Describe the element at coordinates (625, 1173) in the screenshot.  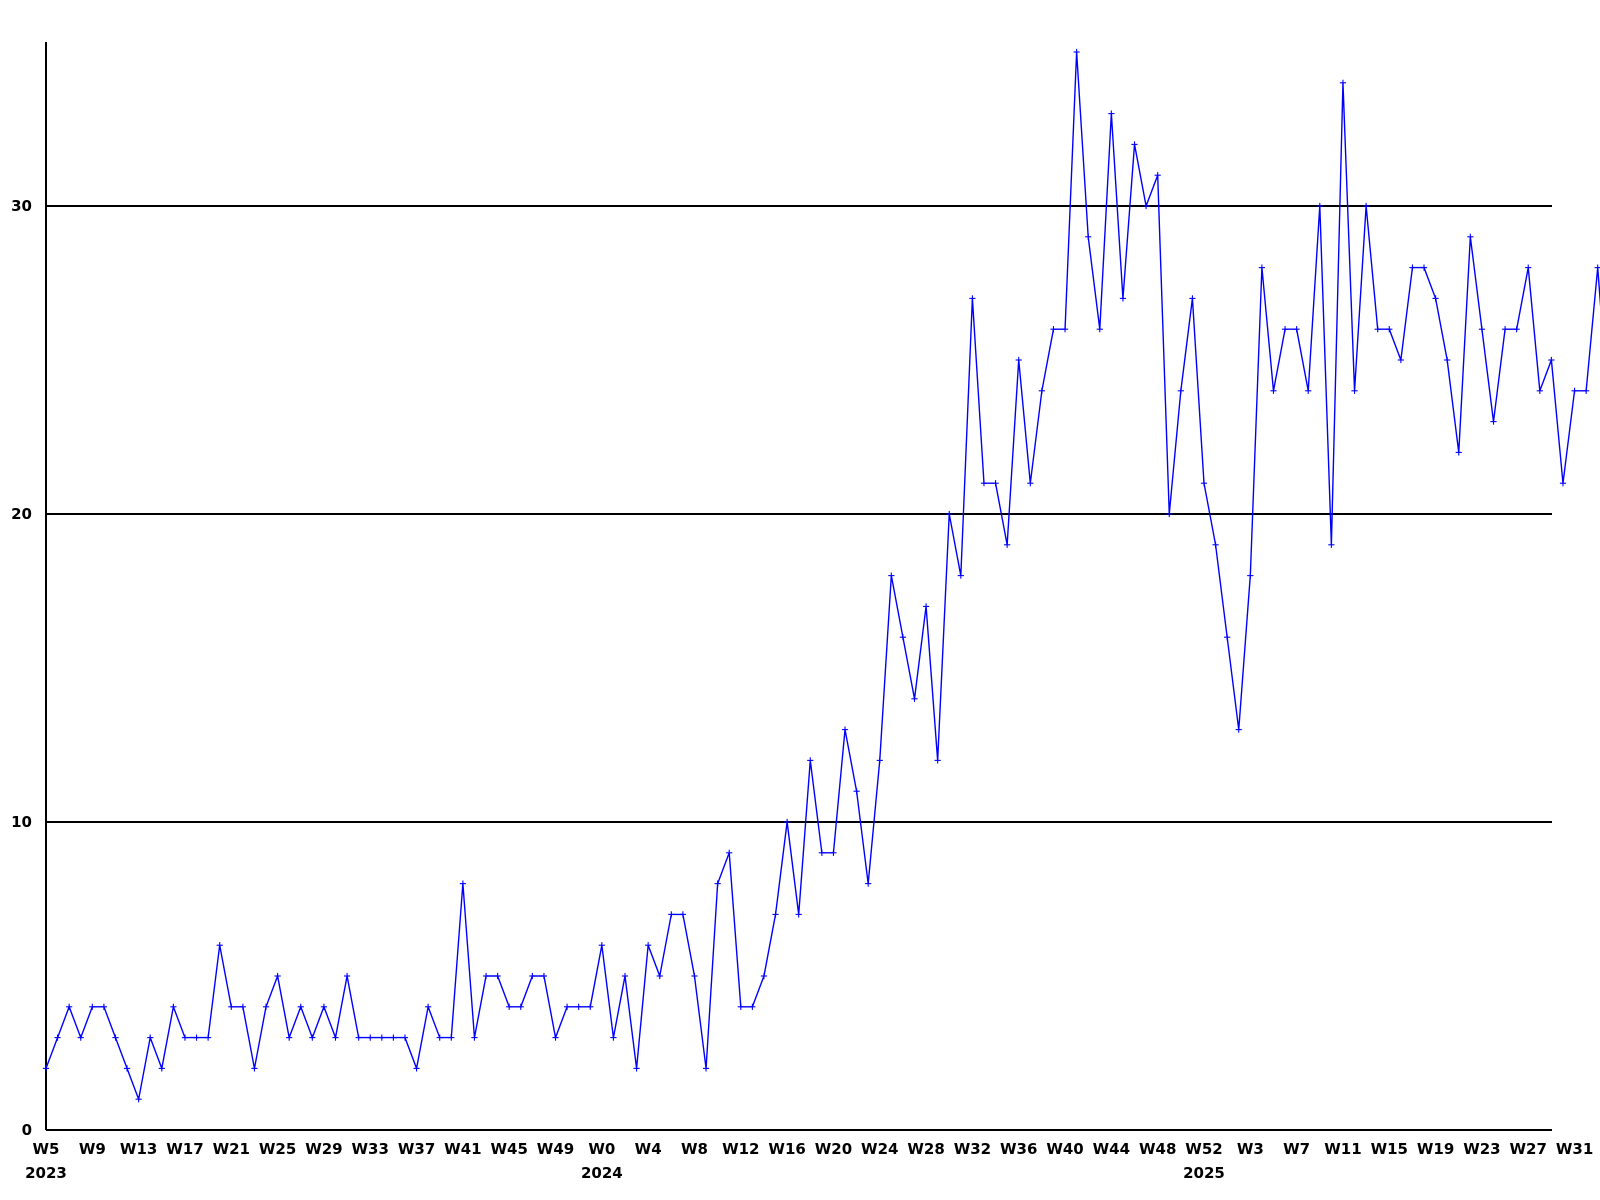
I see `year-labels-group: 2023 2024 2025` at that location.